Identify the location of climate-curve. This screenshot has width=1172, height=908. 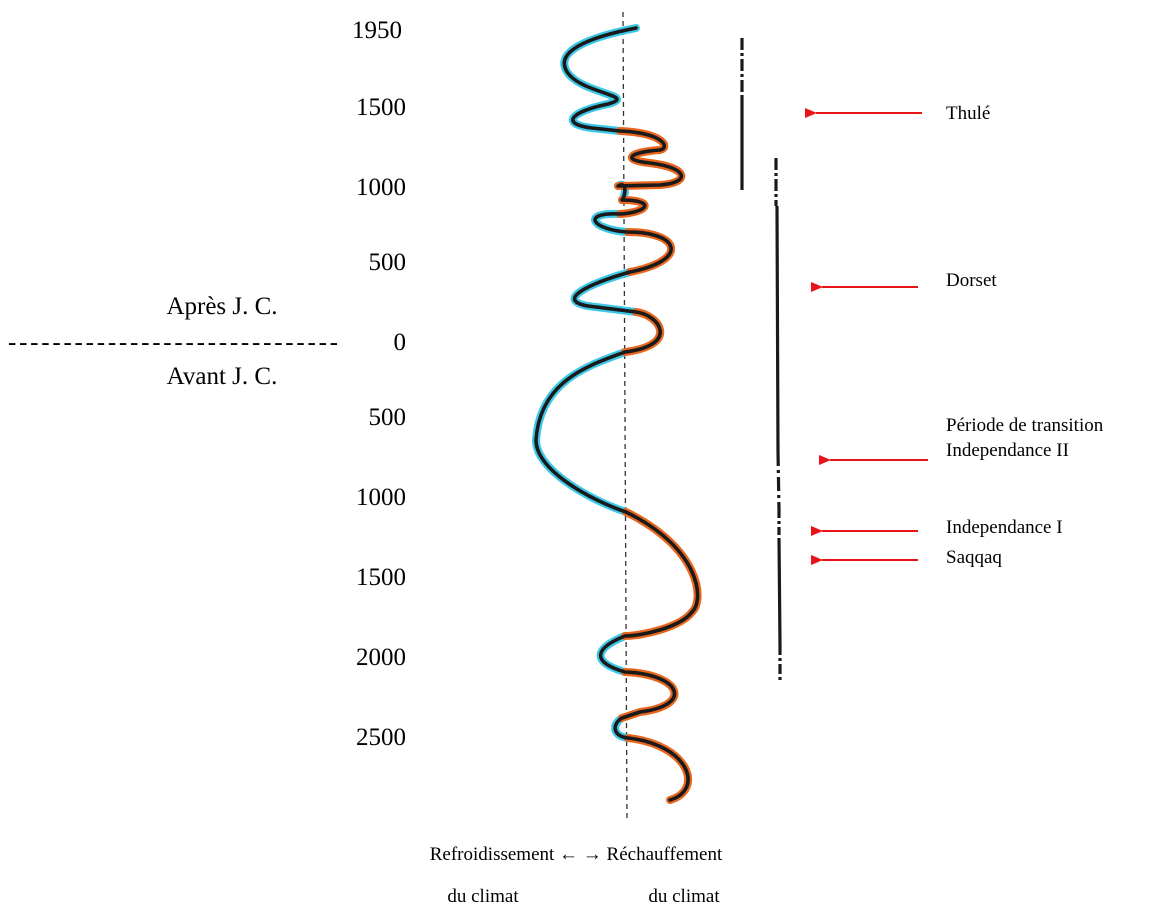
(617, 414).